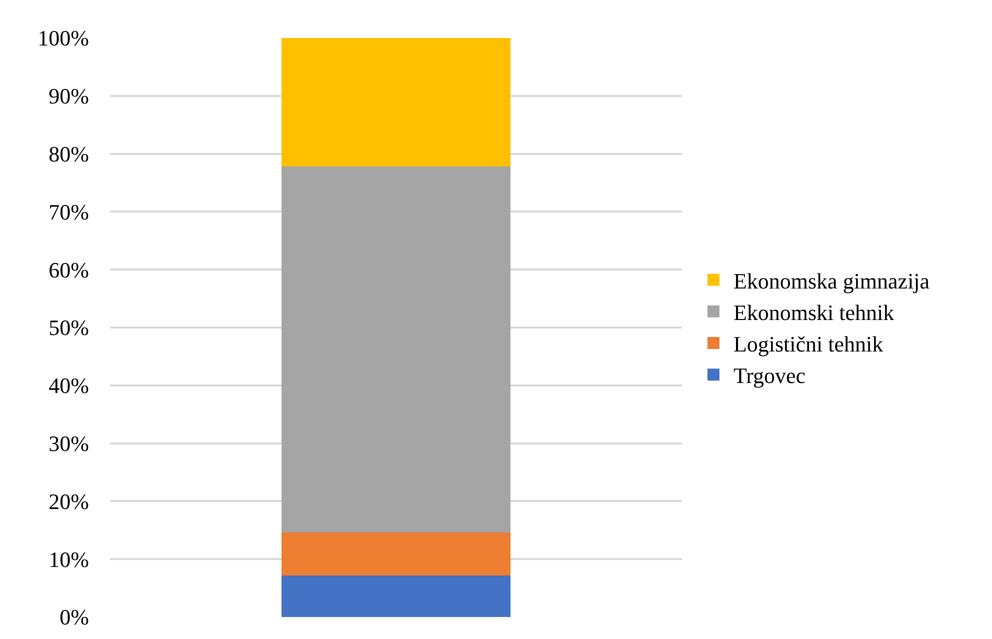  Describe the element at coordinates (68, 501) in the screenshot. I see `y-tick-label: 20%` at that location.